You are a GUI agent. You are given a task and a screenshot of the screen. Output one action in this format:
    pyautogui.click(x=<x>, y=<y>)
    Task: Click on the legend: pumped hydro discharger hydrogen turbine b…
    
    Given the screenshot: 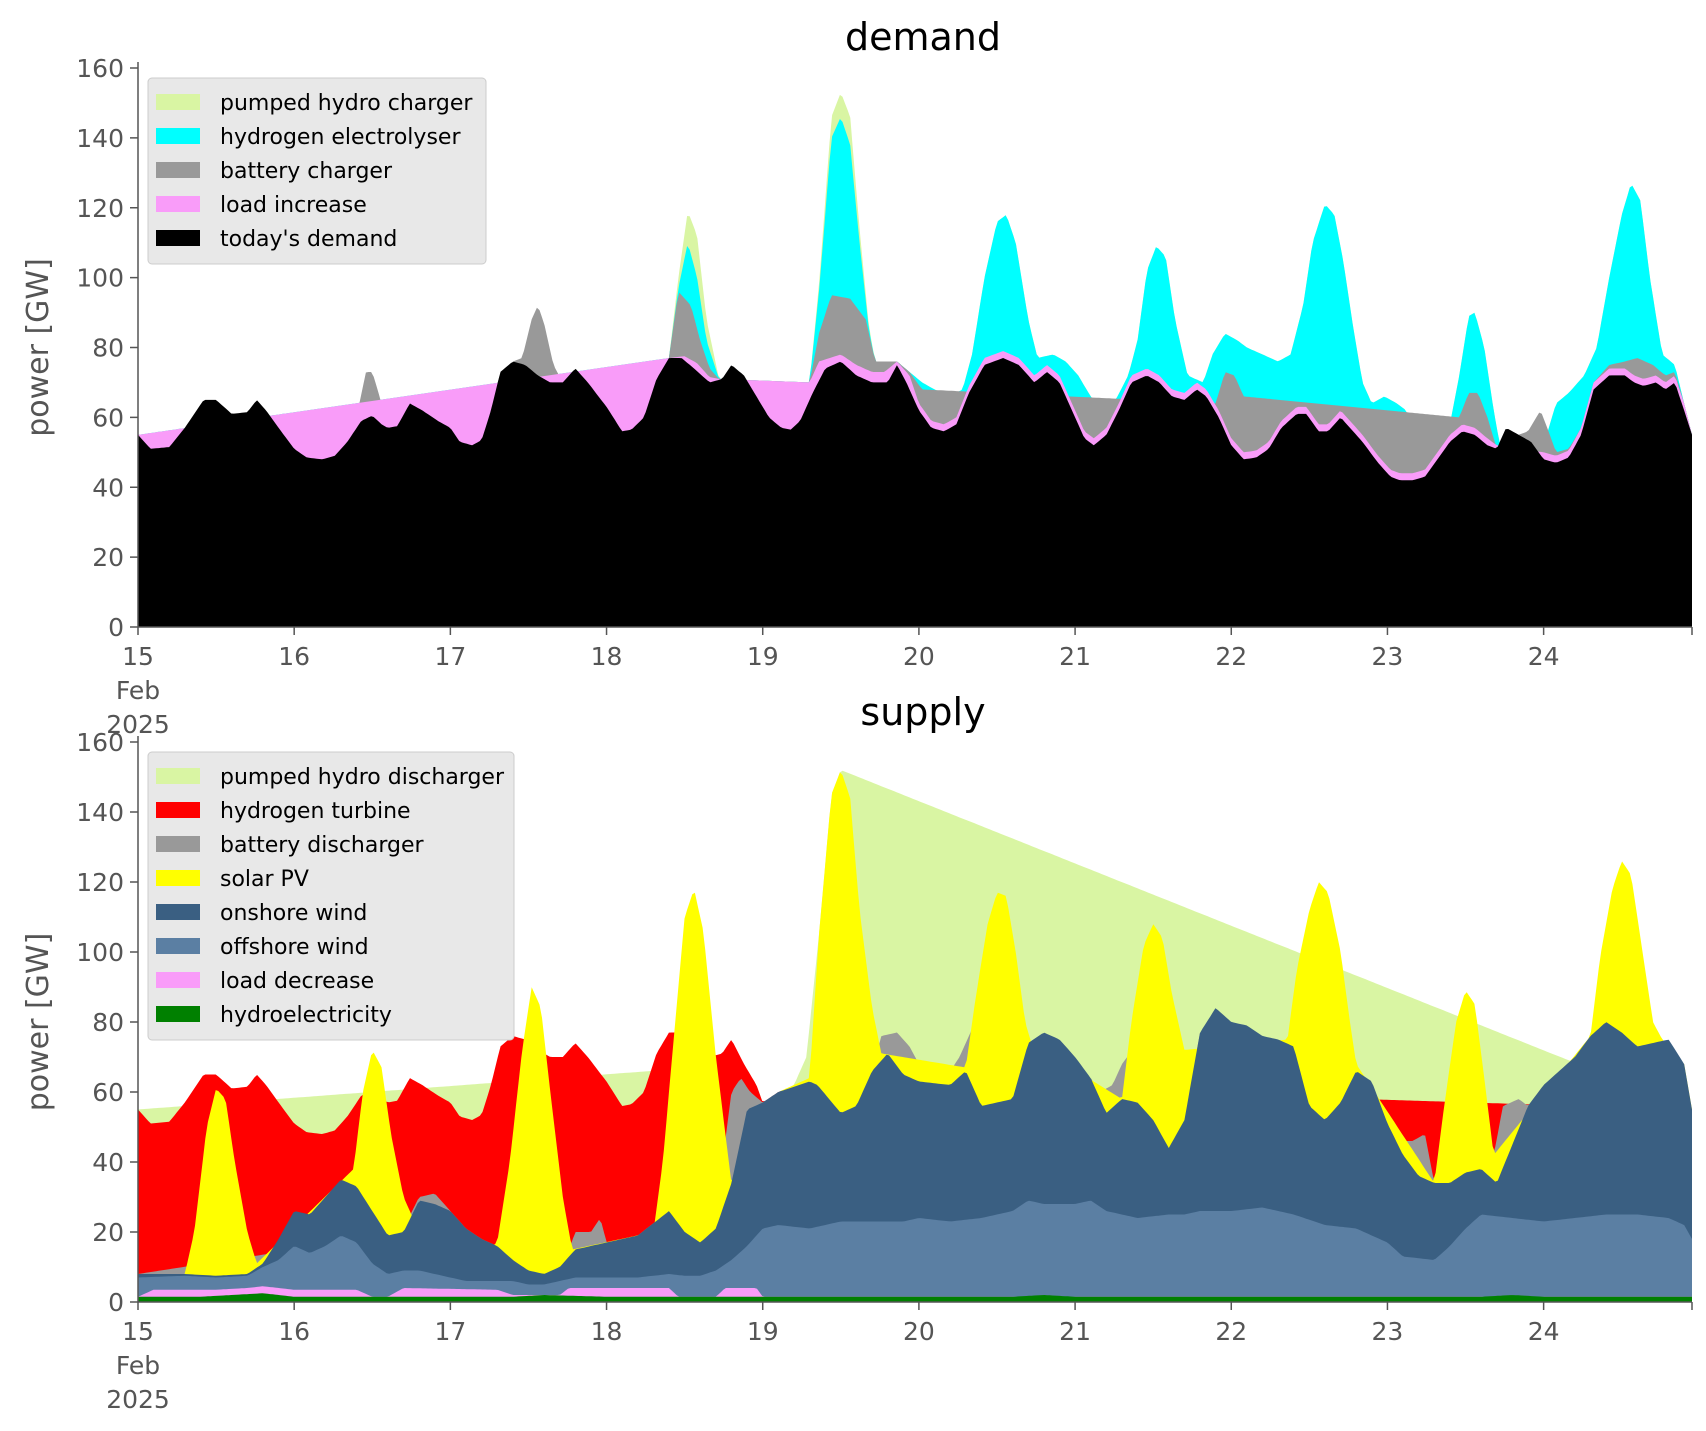 What is the action you would take?
    pyautogui.click(x=331, y=896)
    